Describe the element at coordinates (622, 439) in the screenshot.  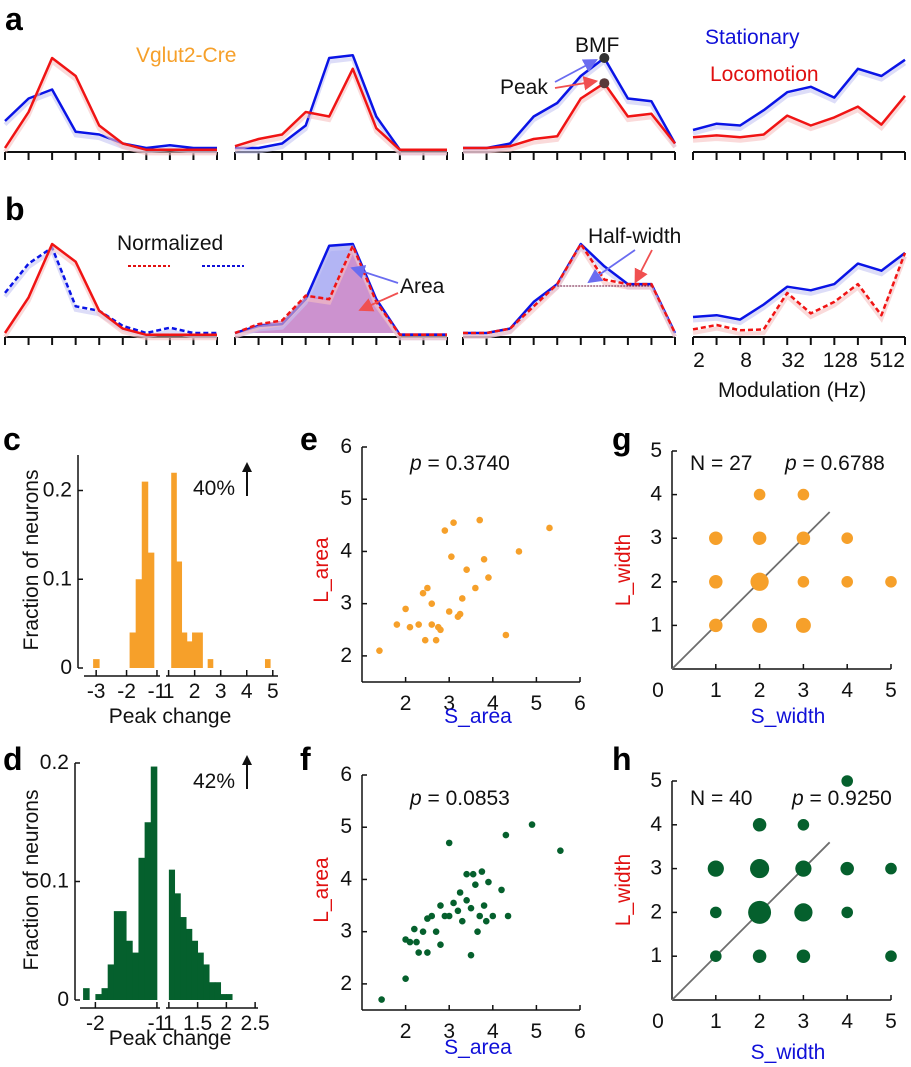
I see `panel-letter-g: g` at that location.